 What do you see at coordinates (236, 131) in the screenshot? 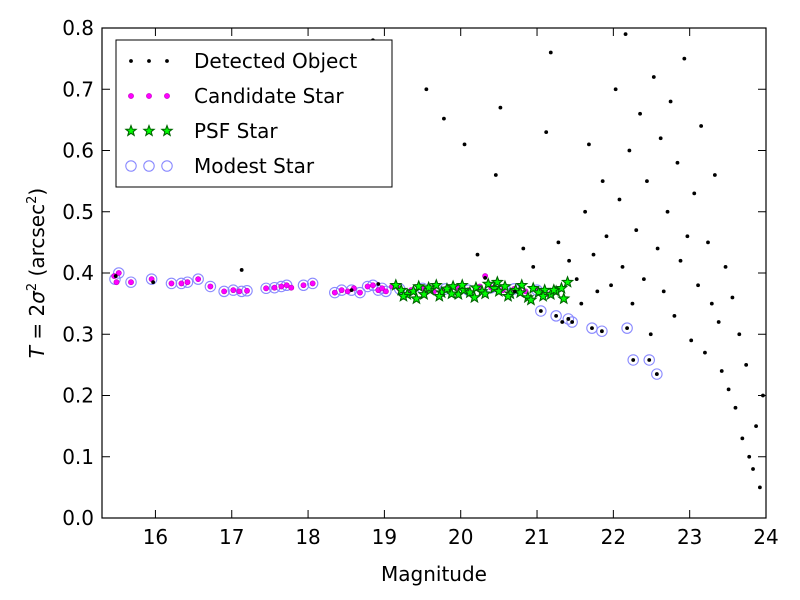
I see `legend-label-psf: PSF Star` at bounding box center [236, 131].